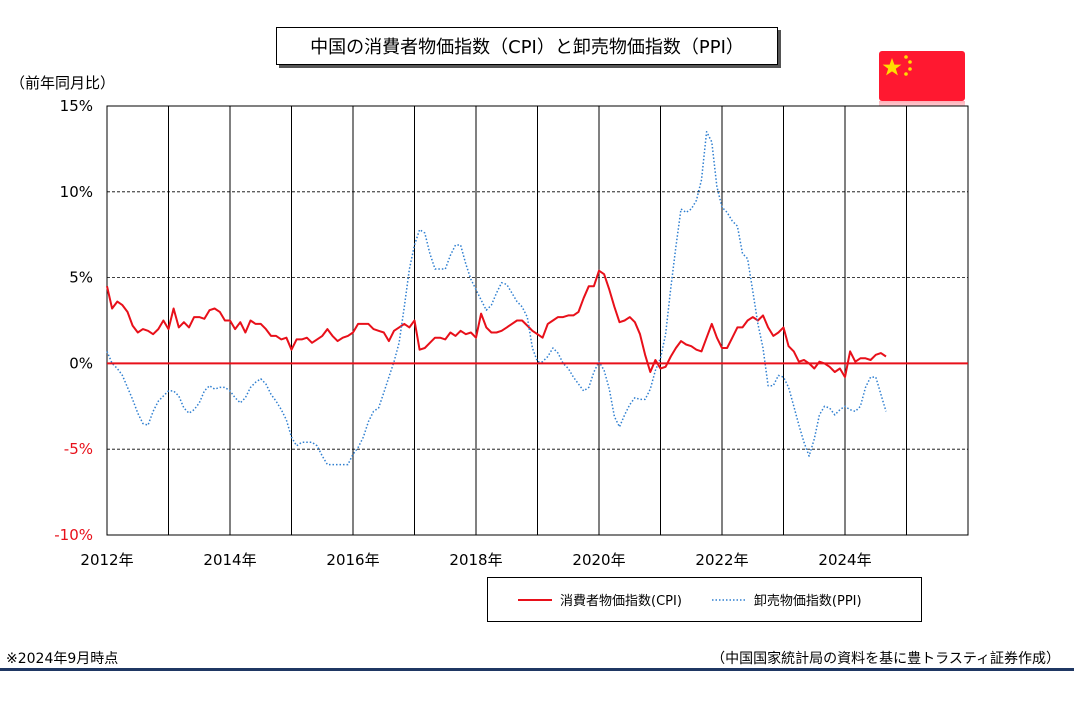 The height and width of the screenshot is (707, 1074). What do you see at coordinates (535, 599) in the screenshot?
I see `legend-swatch-cpi` at bounding box center [535, 599].